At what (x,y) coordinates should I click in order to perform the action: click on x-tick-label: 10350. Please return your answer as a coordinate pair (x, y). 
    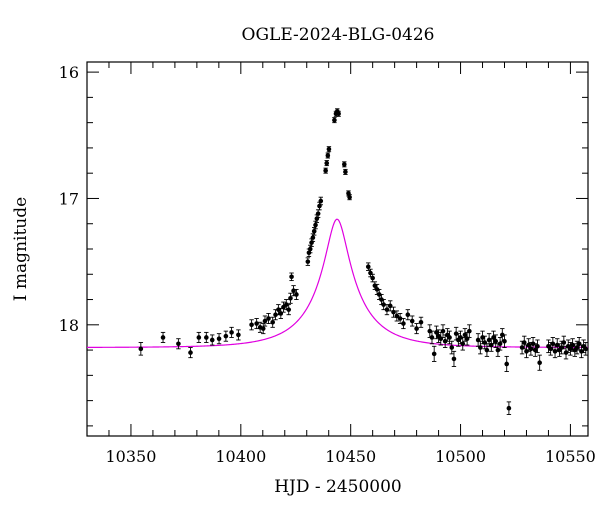
    Looking at the image, I should click on (130, 456).